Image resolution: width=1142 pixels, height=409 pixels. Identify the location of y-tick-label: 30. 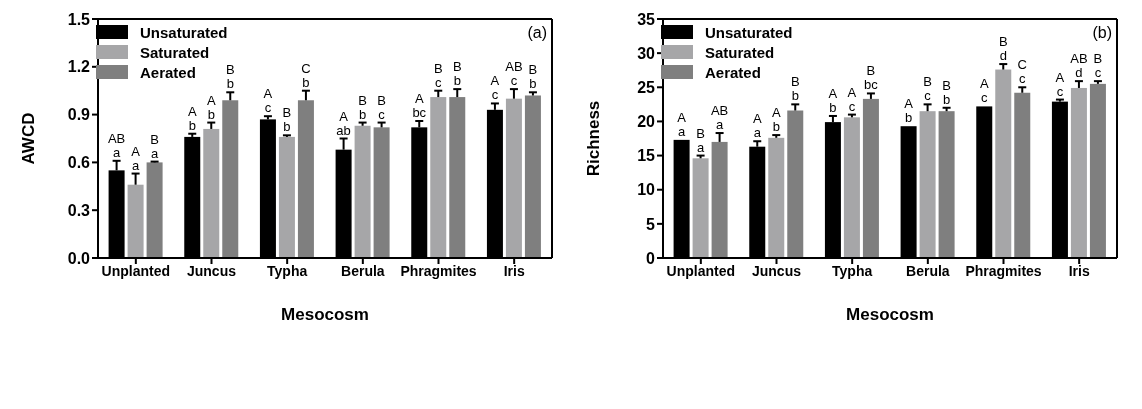
(646, 53).